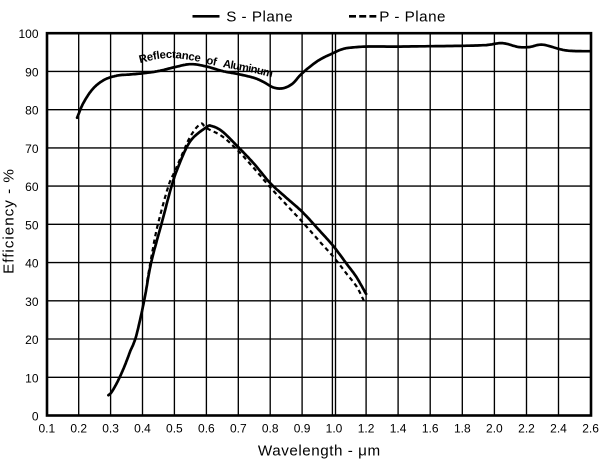  Describe the element at coordinates (110, 428) in the screenshot. I see `svg-text: 0.3` at that location.